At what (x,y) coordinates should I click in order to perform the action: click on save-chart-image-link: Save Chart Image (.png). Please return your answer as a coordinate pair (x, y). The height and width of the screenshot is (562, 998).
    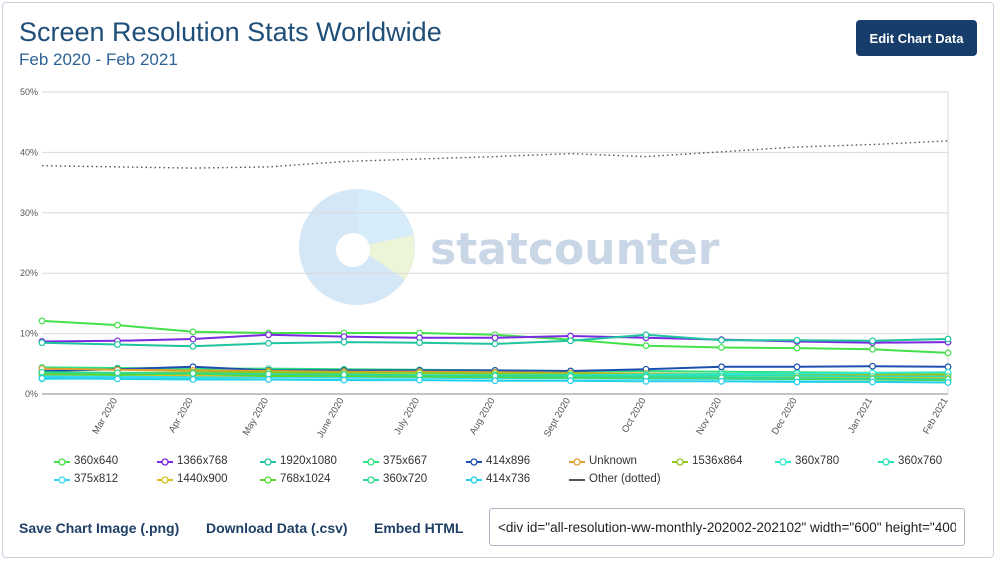
    Looking at the image, I should click on (99, 528).